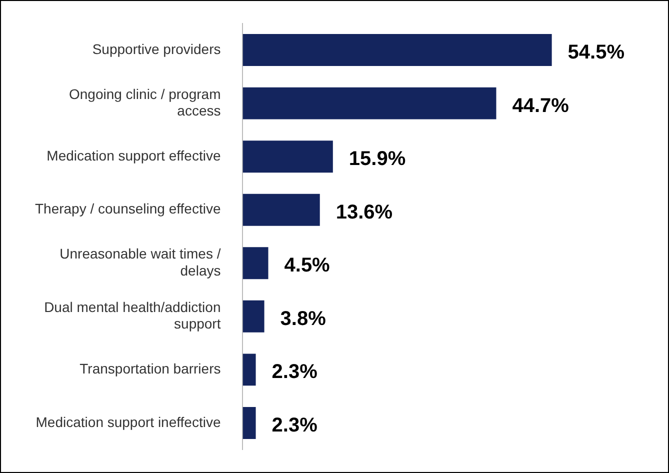 Image resolution: width=669 pixels, height=473 pixels. Describe the element at coordinates (128, 422) in the screenshot. I see `y-tick-label: Medication support ineffective` at that location.